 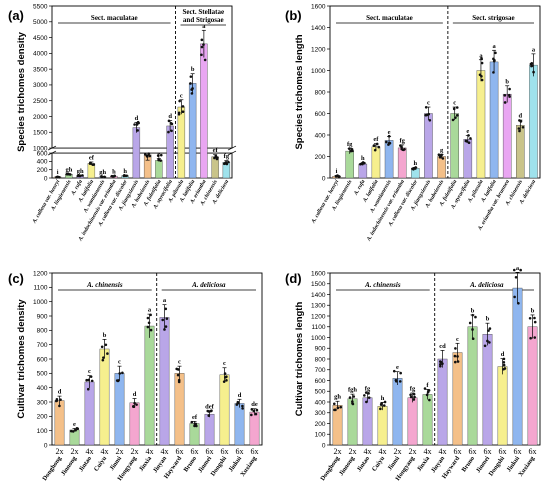 What do you see at coordinates (40, 117) in the screenshot?
I see `y-tick-label: 2000` at bounding box center [40, 117].